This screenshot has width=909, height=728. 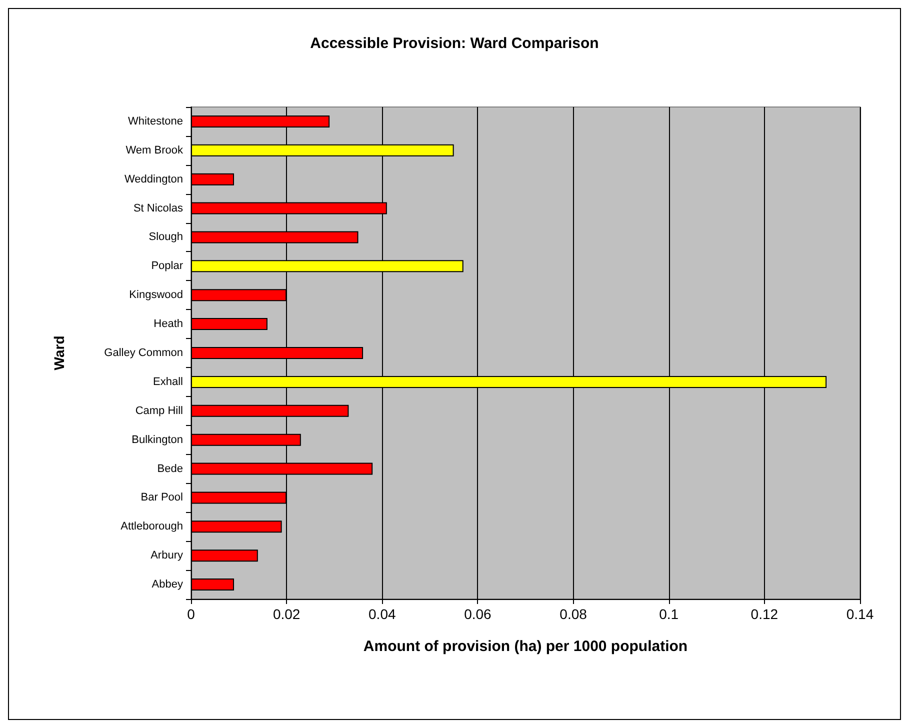 What do you see at coordinates (286, 614) in the screenshot?
I see `x-tick-label: 0.02` at bounding box center [286, 614].